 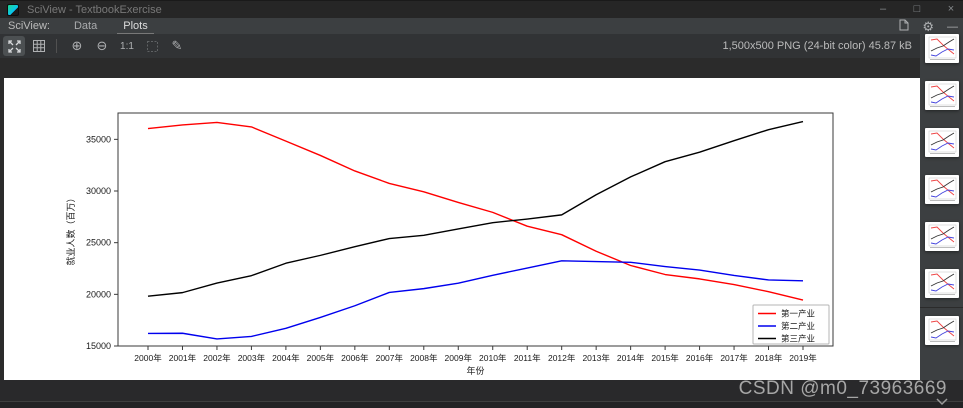 What do you see at coordinates (98, 294) in the screenshot?
I see `svg-text: 20000` at bounding box center [98, 294].